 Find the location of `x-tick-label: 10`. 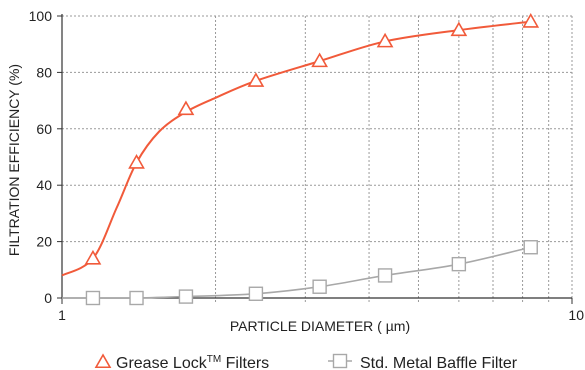

x-tick-label: 10 is located at coordinates (576, 315).